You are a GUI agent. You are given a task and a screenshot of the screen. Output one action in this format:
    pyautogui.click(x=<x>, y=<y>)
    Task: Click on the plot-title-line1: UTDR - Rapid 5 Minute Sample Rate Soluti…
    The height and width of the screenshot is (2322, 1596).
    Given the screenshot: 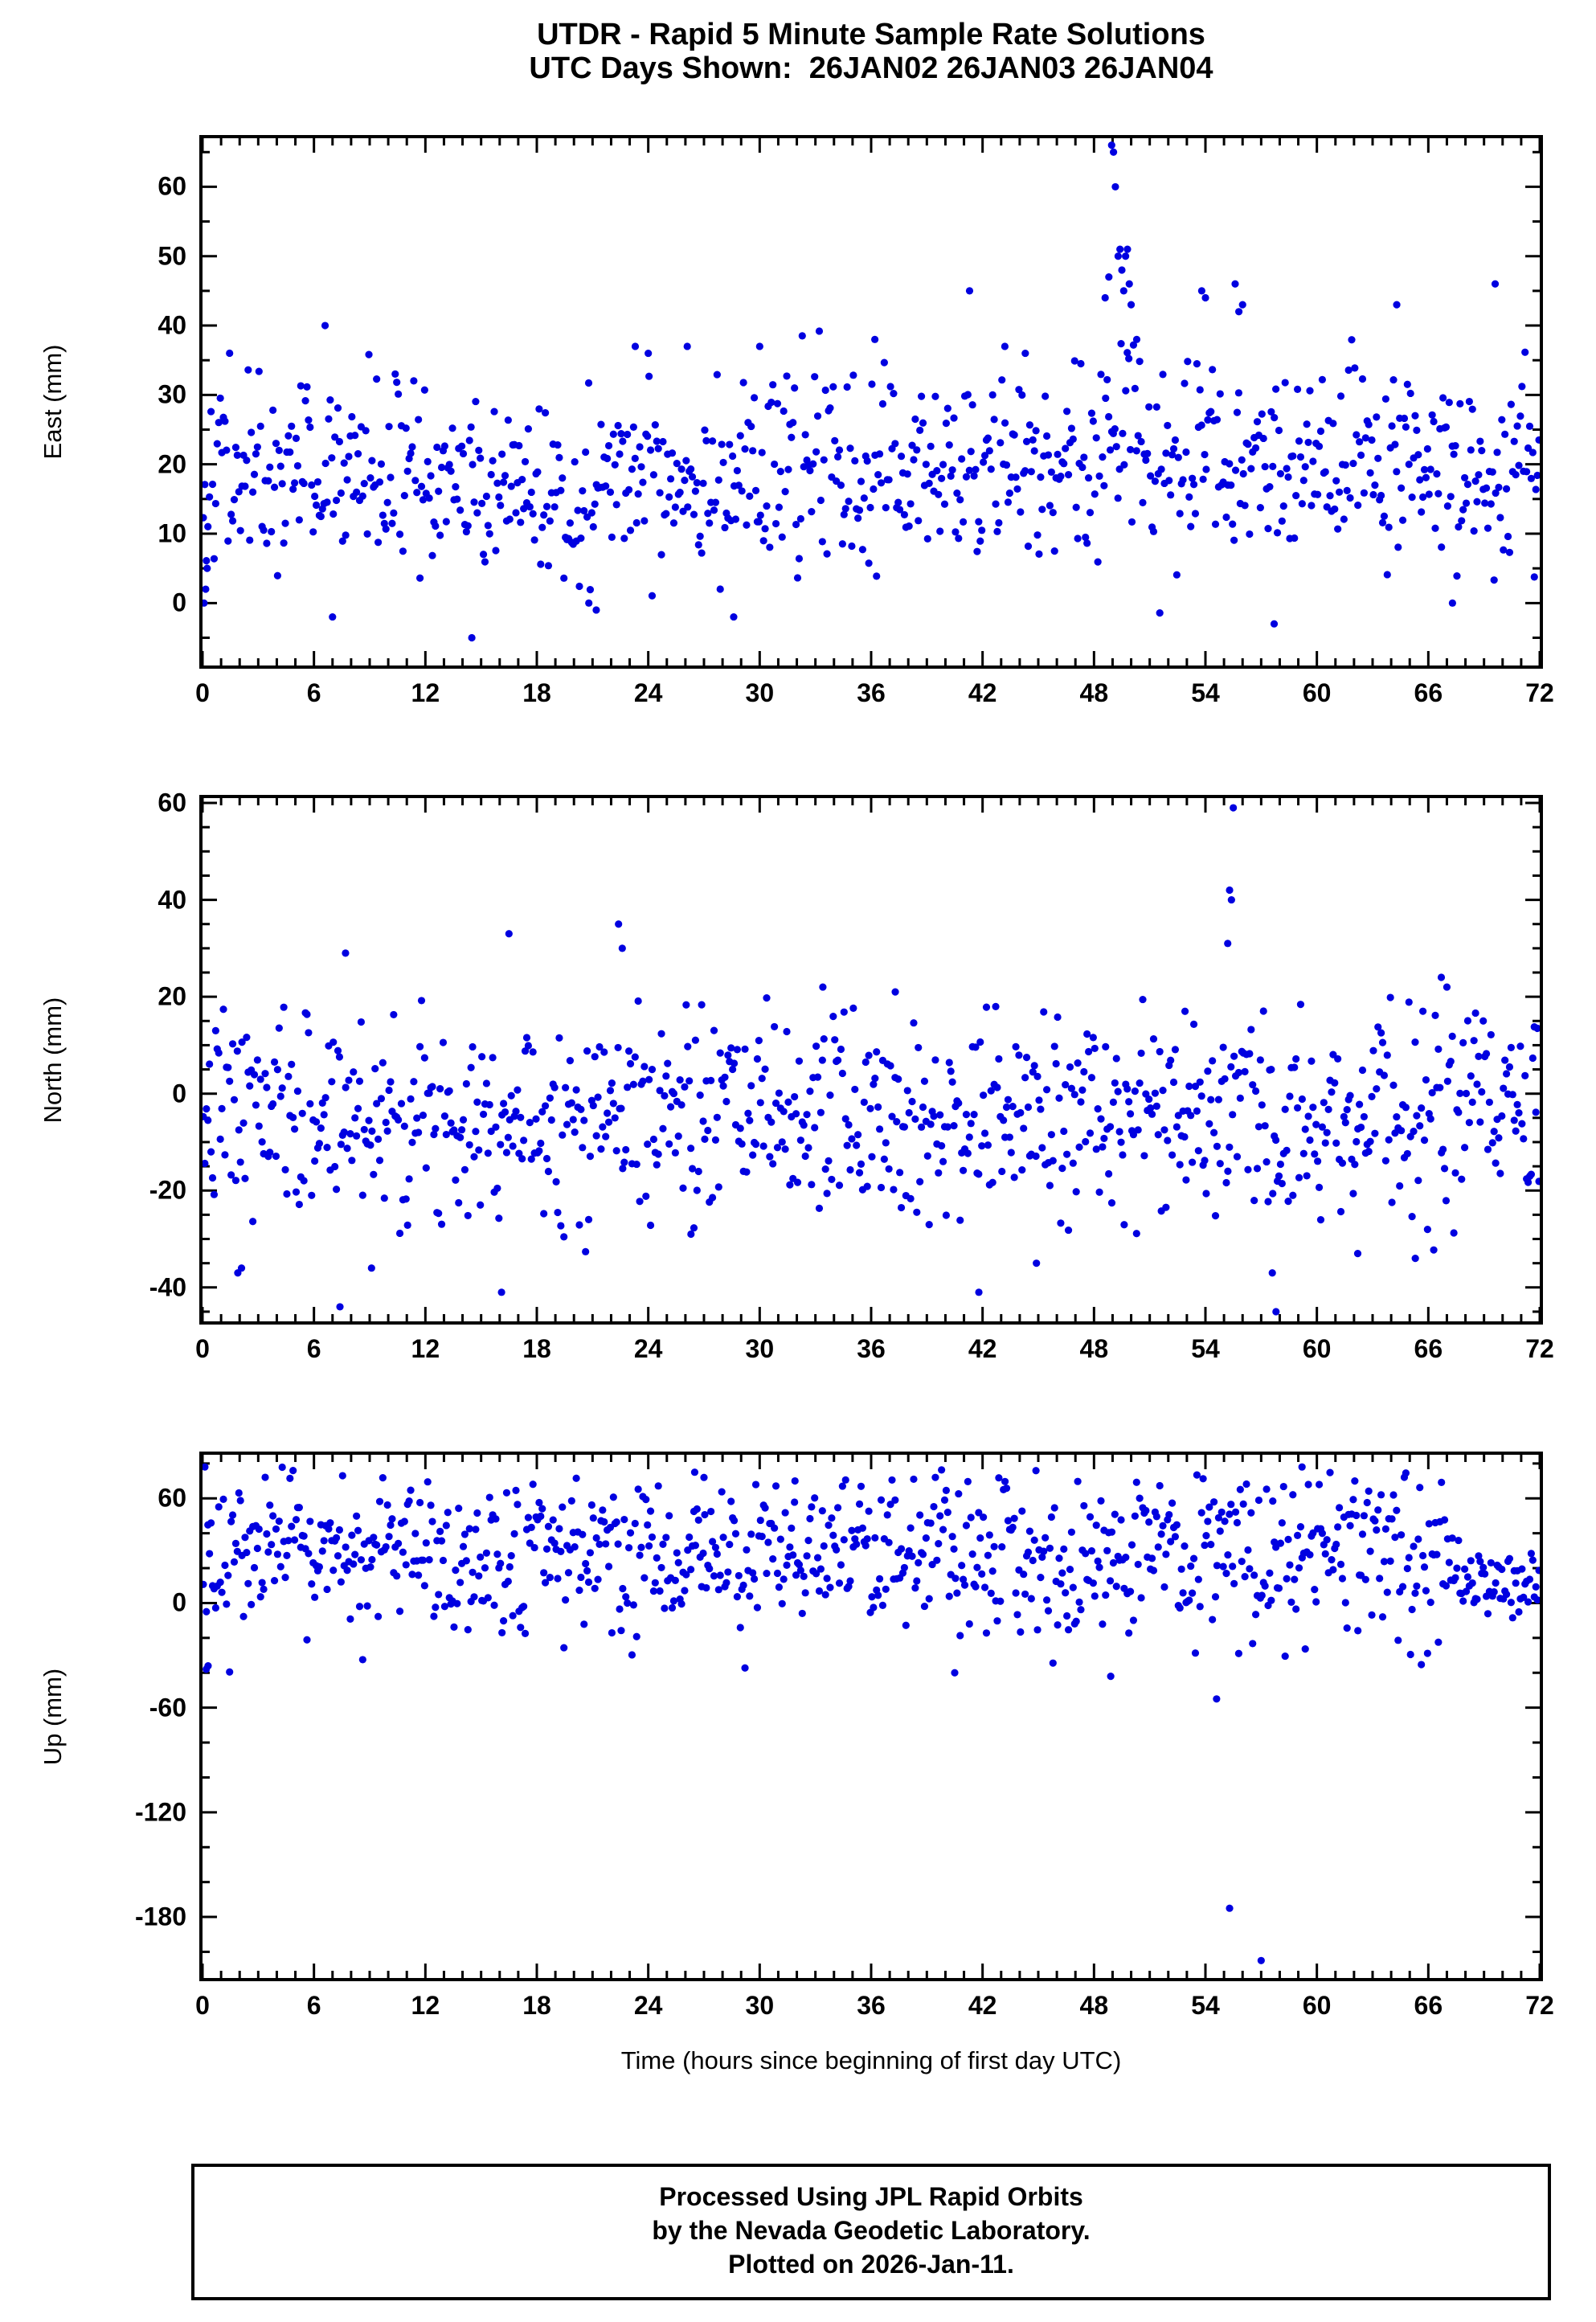 What is the action you would take?
    pyautogui.click(x=871, y=34)
    